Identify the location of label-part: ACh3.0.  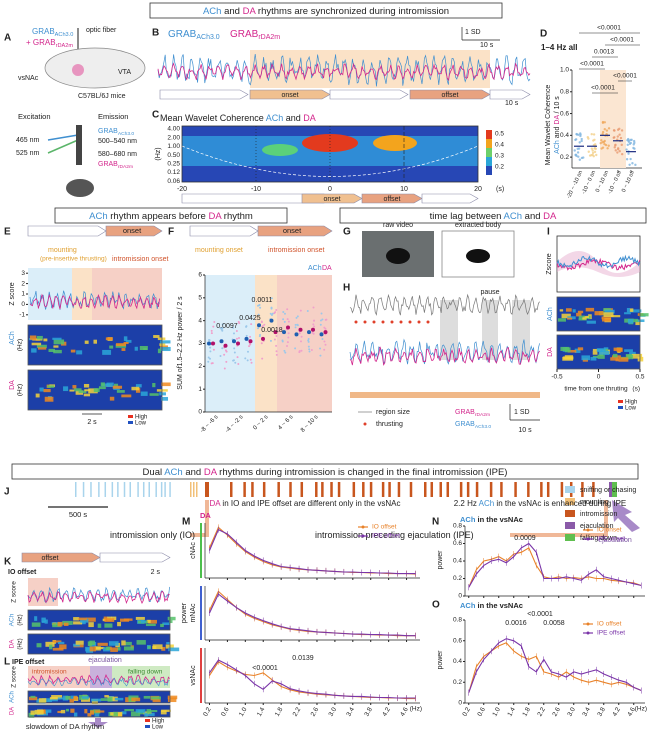
(64, 35).